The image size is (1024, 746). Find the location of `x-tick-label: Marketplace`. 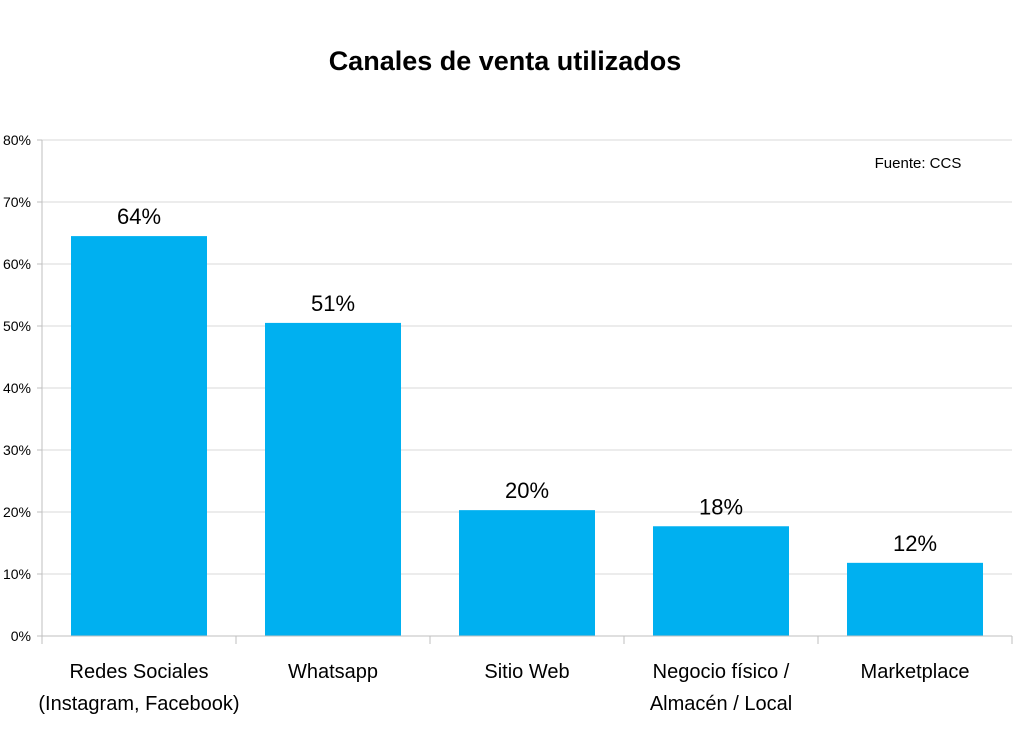

x-tick-label: Marketplace is located at coordinates (915, 672).